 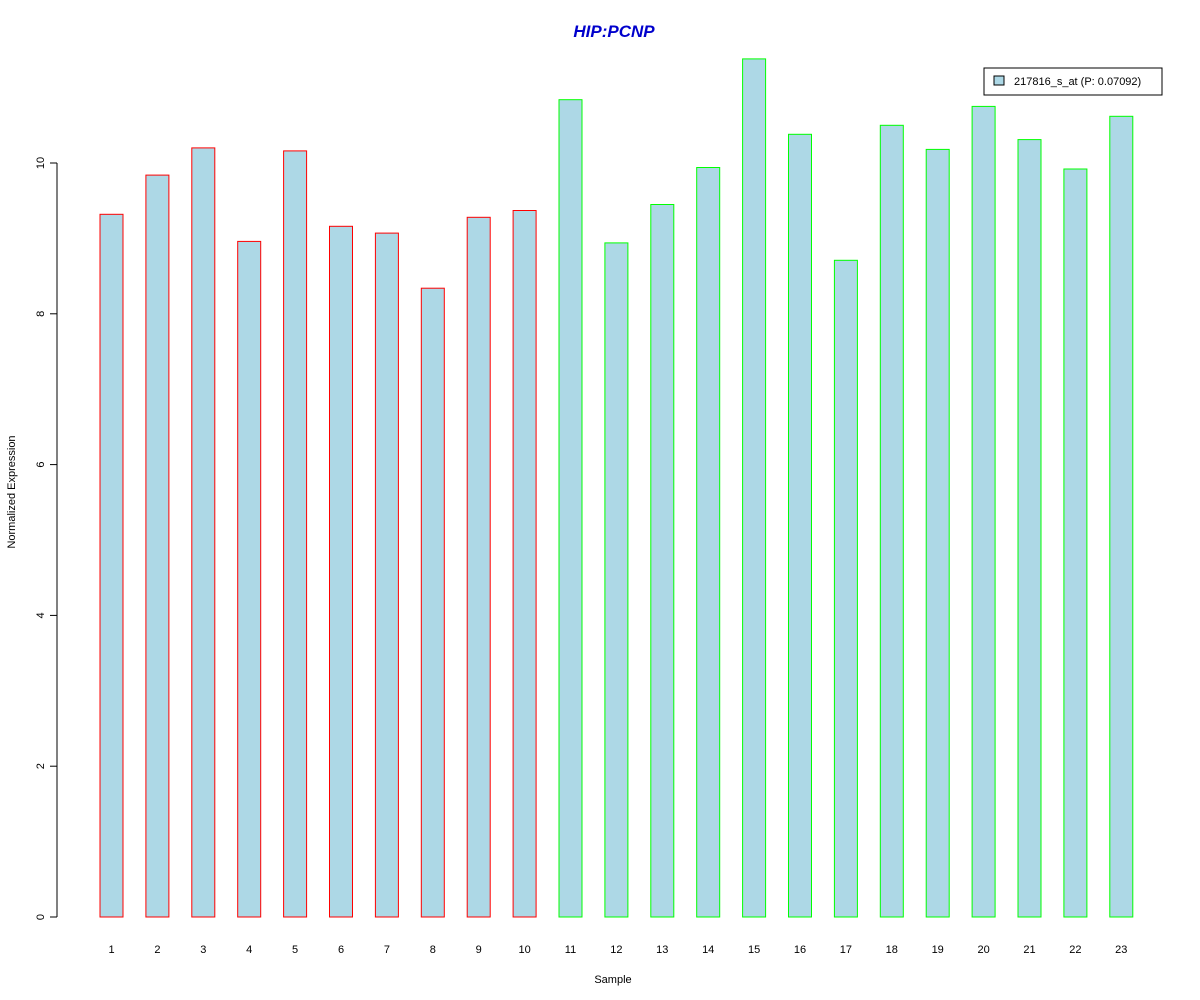 What do you see at coordinates (612, 980) in the screenshot?
I see `x-axis-label: Sample` at bounding box center [612, 980].